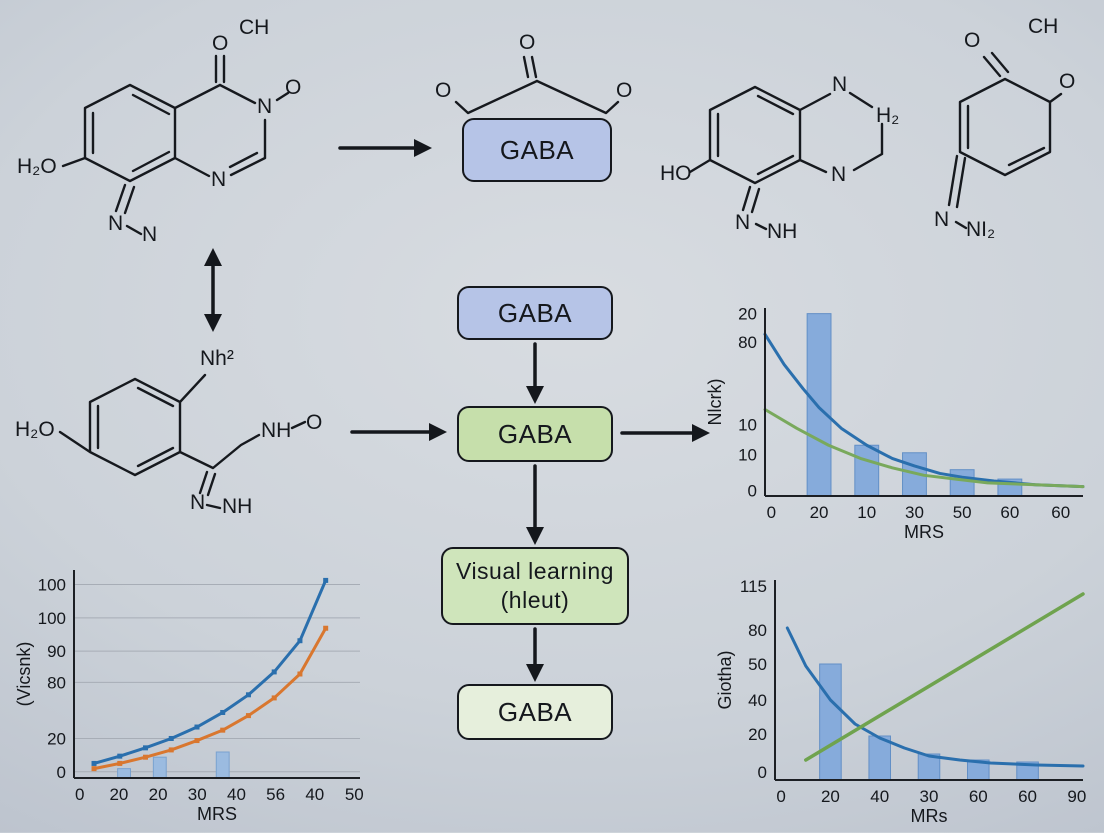 Image resolution: width=1104 pixels, height=833 pixels. Describe the element at coordinates (540, 110) in the screenshot. I see `structure-triketone: GABA O O O` at that location.